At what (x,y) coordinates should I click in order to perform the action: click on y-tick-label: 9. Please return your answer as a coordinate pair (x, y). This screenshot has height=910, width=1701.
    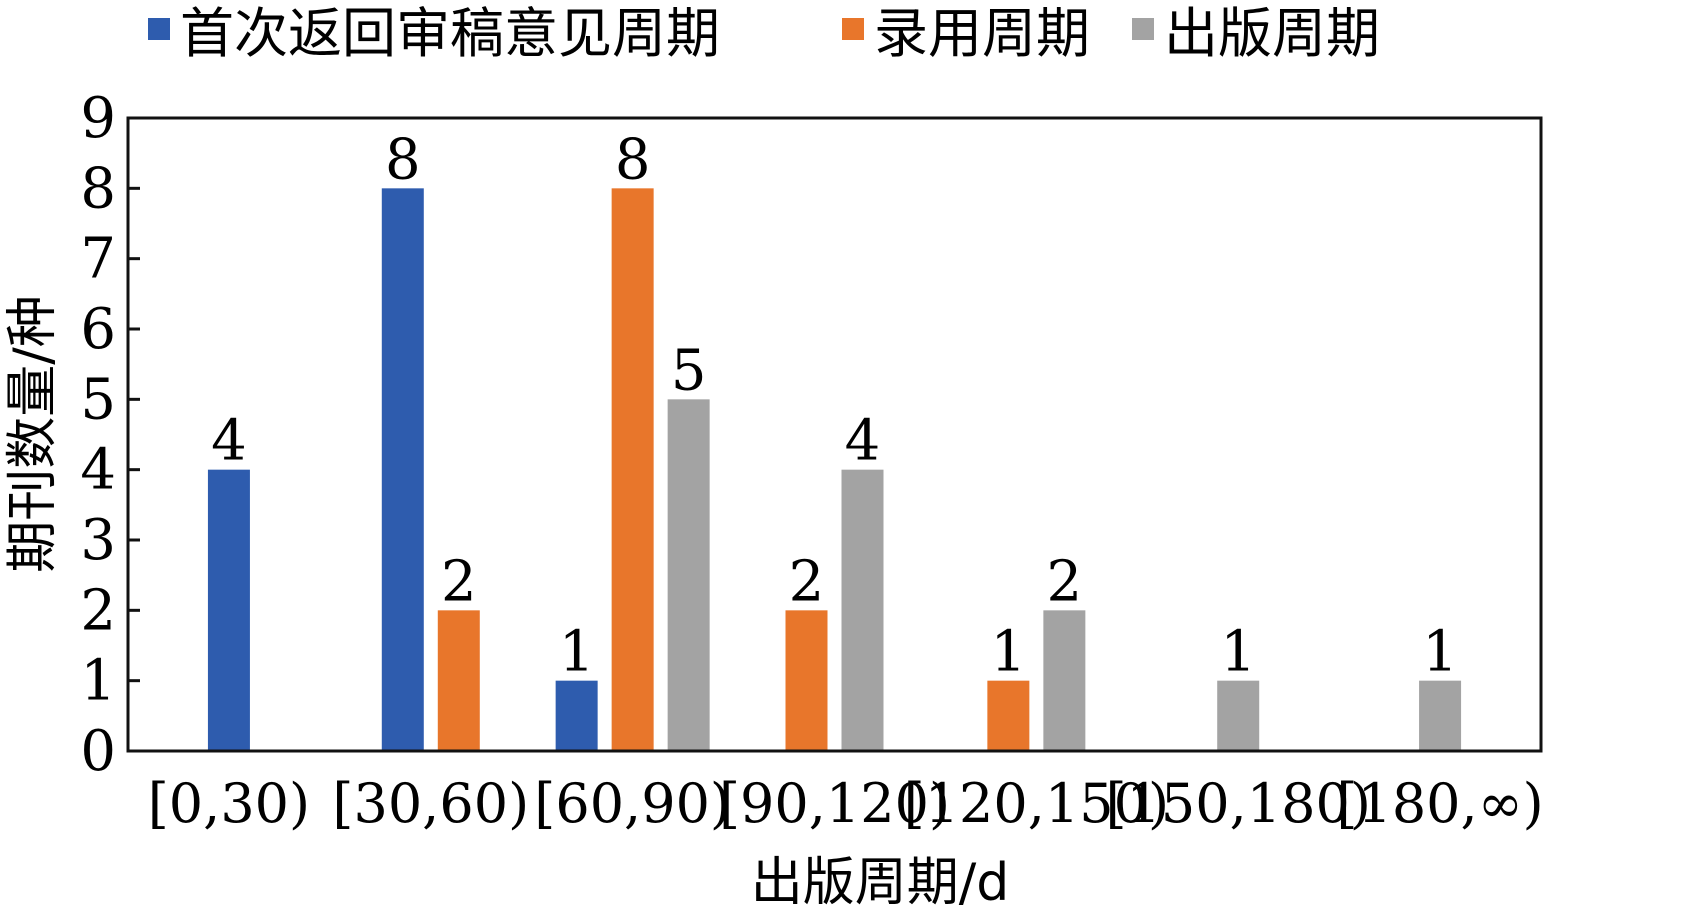
    Looking at the image, I should click on (98, 118).